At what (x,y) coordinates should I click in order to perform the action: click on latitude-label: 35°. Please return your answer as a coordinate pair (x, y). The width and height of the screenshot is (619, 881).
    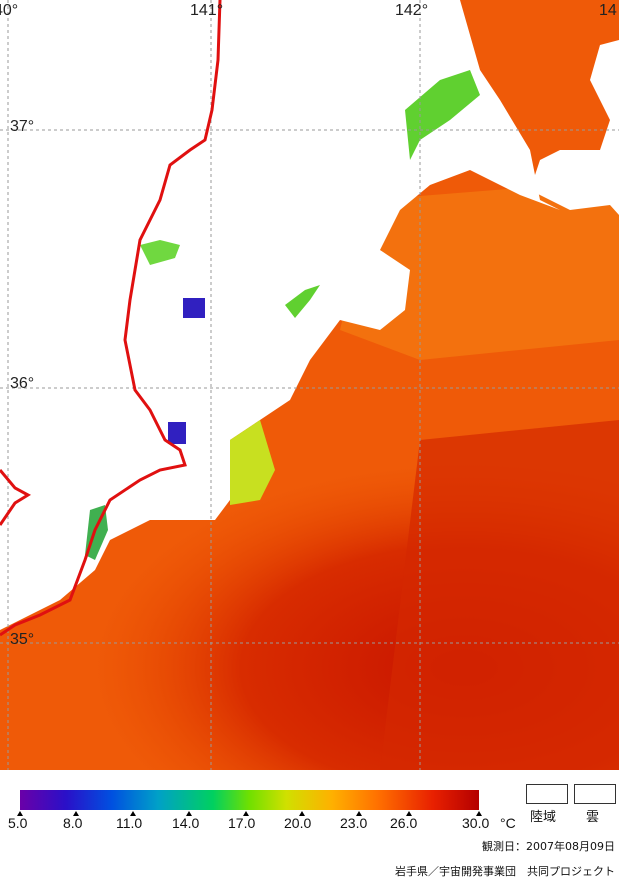
    Looking at the image, I should click on (22, 639).